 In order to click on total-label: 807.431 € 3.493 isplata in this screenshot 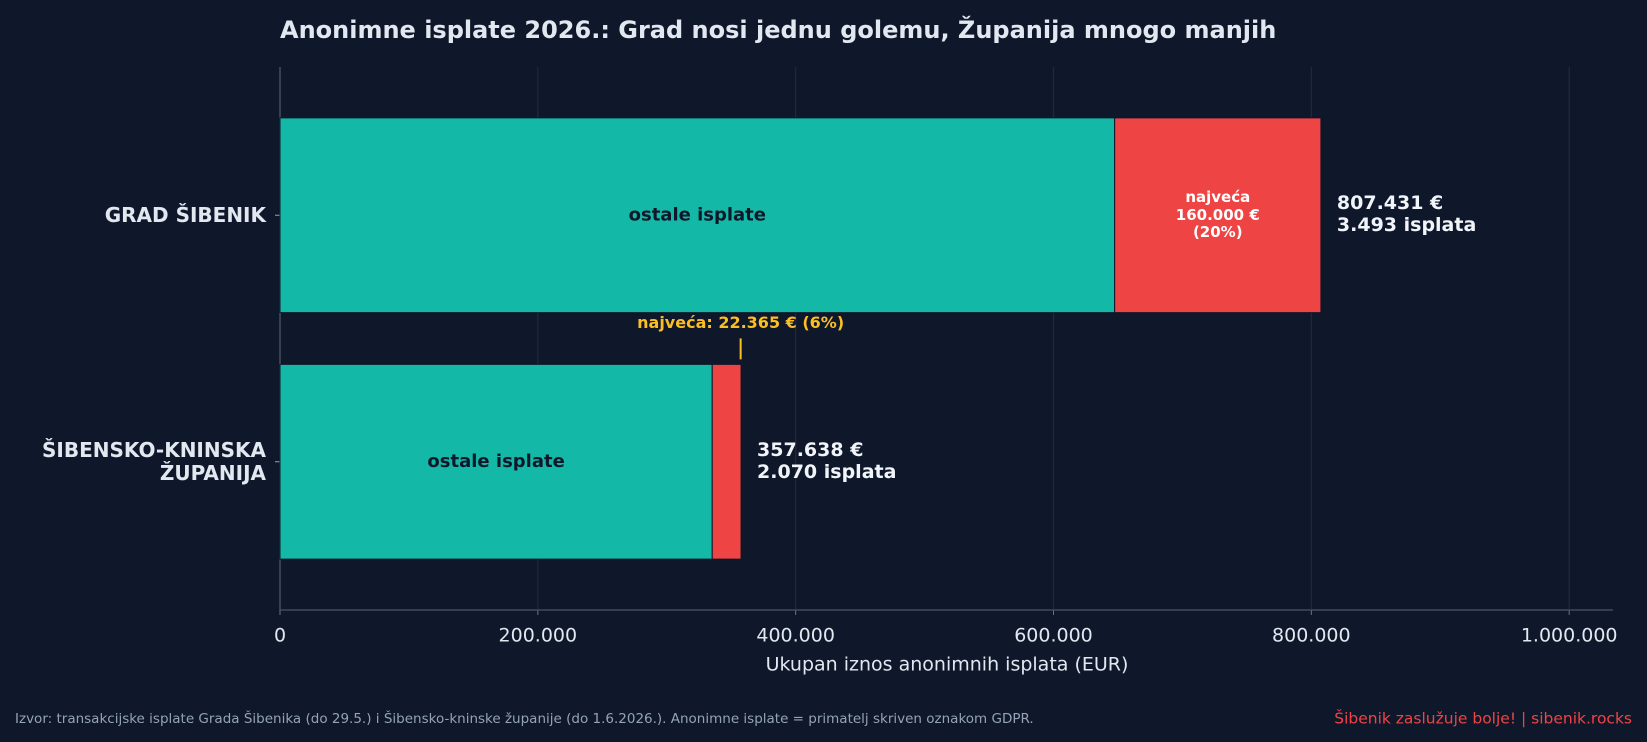, I will do `click(1406, 214)`.